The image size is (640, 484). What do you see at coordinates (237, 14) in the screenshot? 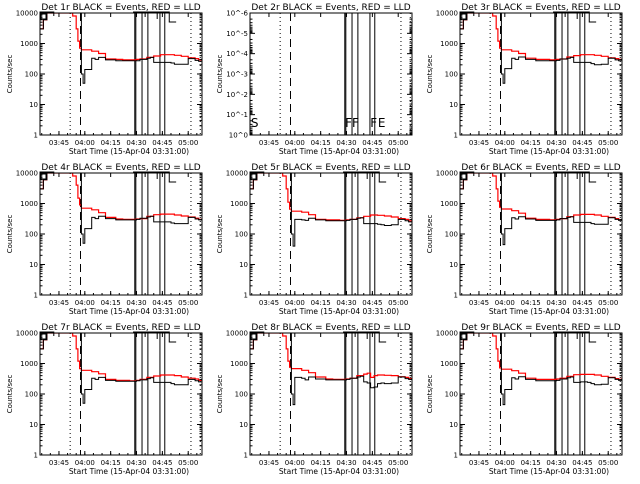
I see `y-tick-label: 10^-6` at bounding box center [237, 14].